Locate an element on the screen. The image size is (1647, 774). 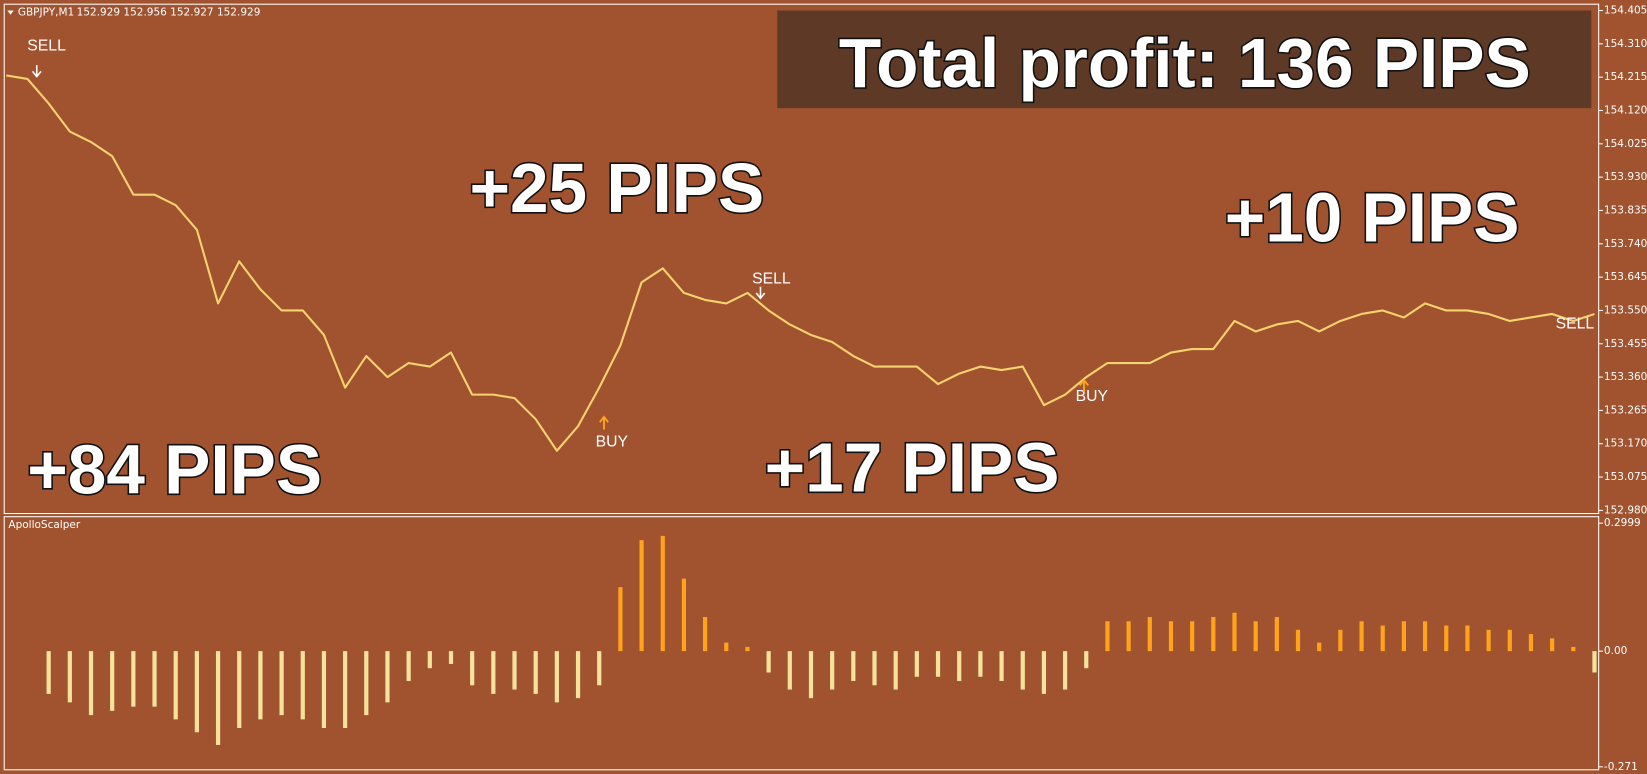
y-tick-label: 154.120 is located at coordinates (1625, 110).